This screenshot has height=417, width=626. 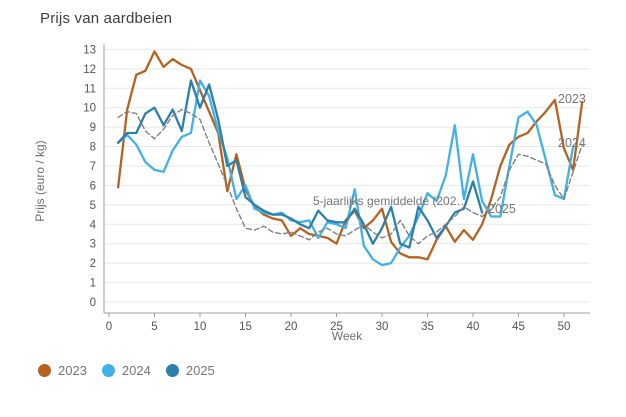 I want to click on x-tick-label: 35, so click(x=427, y=327).